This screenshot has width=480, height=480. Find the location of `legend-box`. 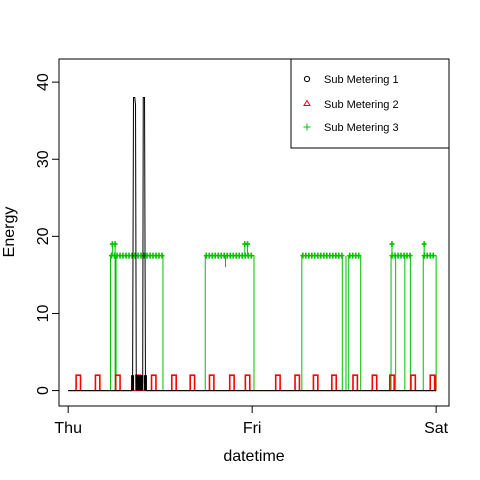

legend-box is located at coordinates (370, 103).